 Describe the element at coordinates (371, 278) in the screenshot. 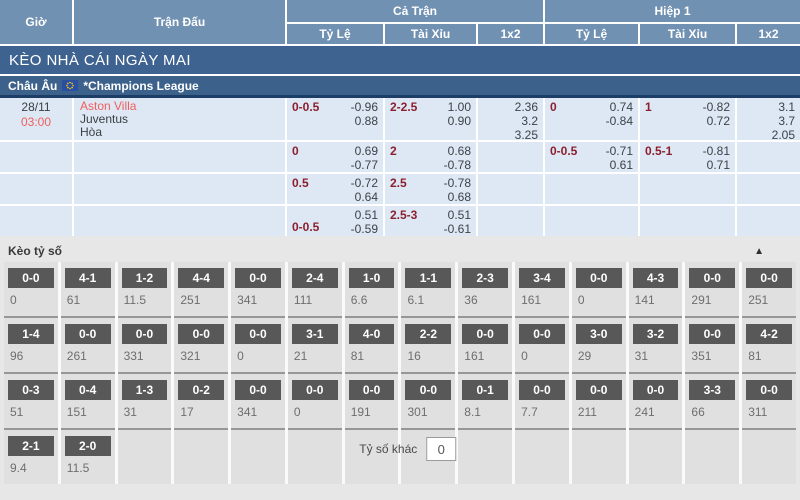

I see `score-button: 1-0` at that location.